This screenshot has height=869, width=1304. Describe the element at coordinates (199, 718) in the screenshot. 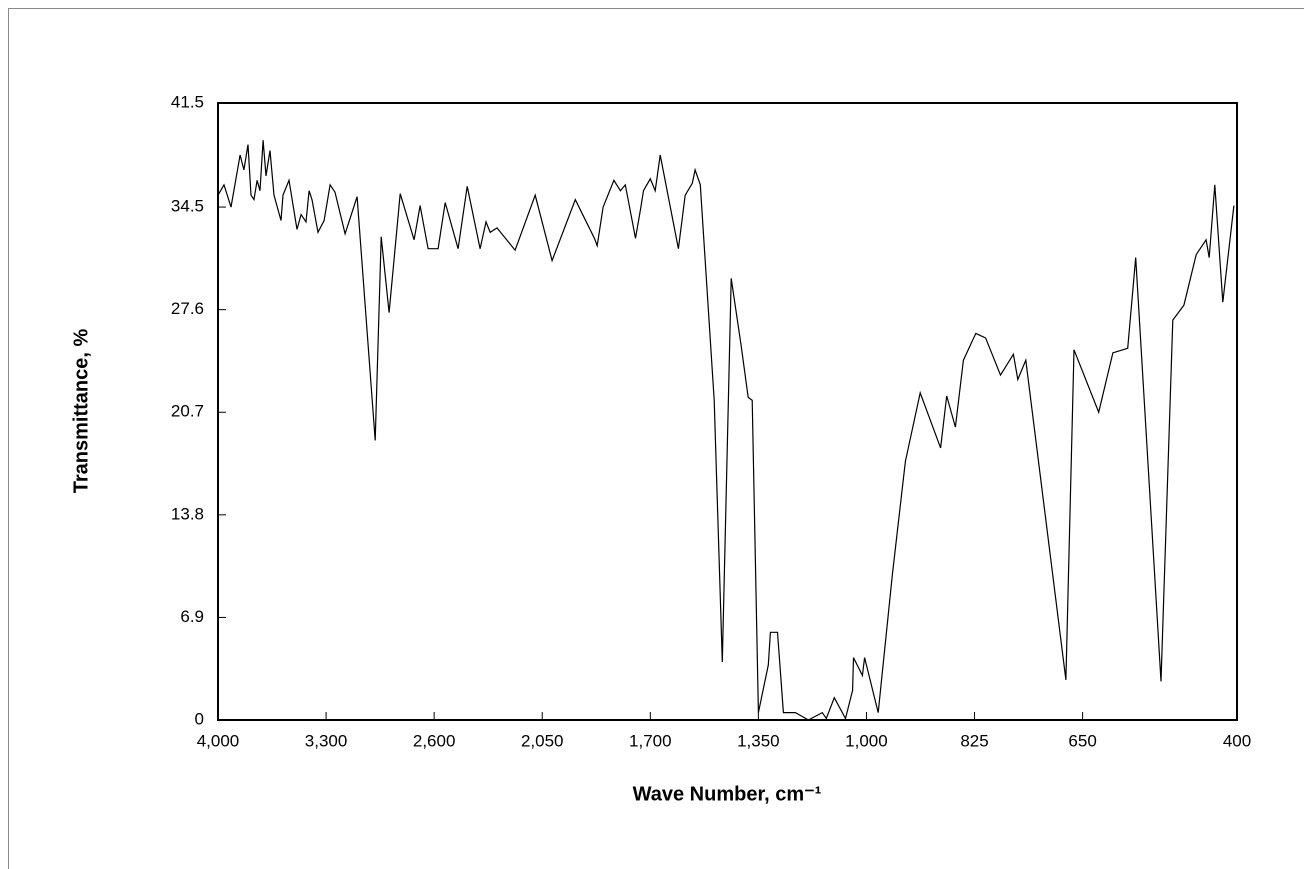

I see `y-tick-label: 0` at that location.